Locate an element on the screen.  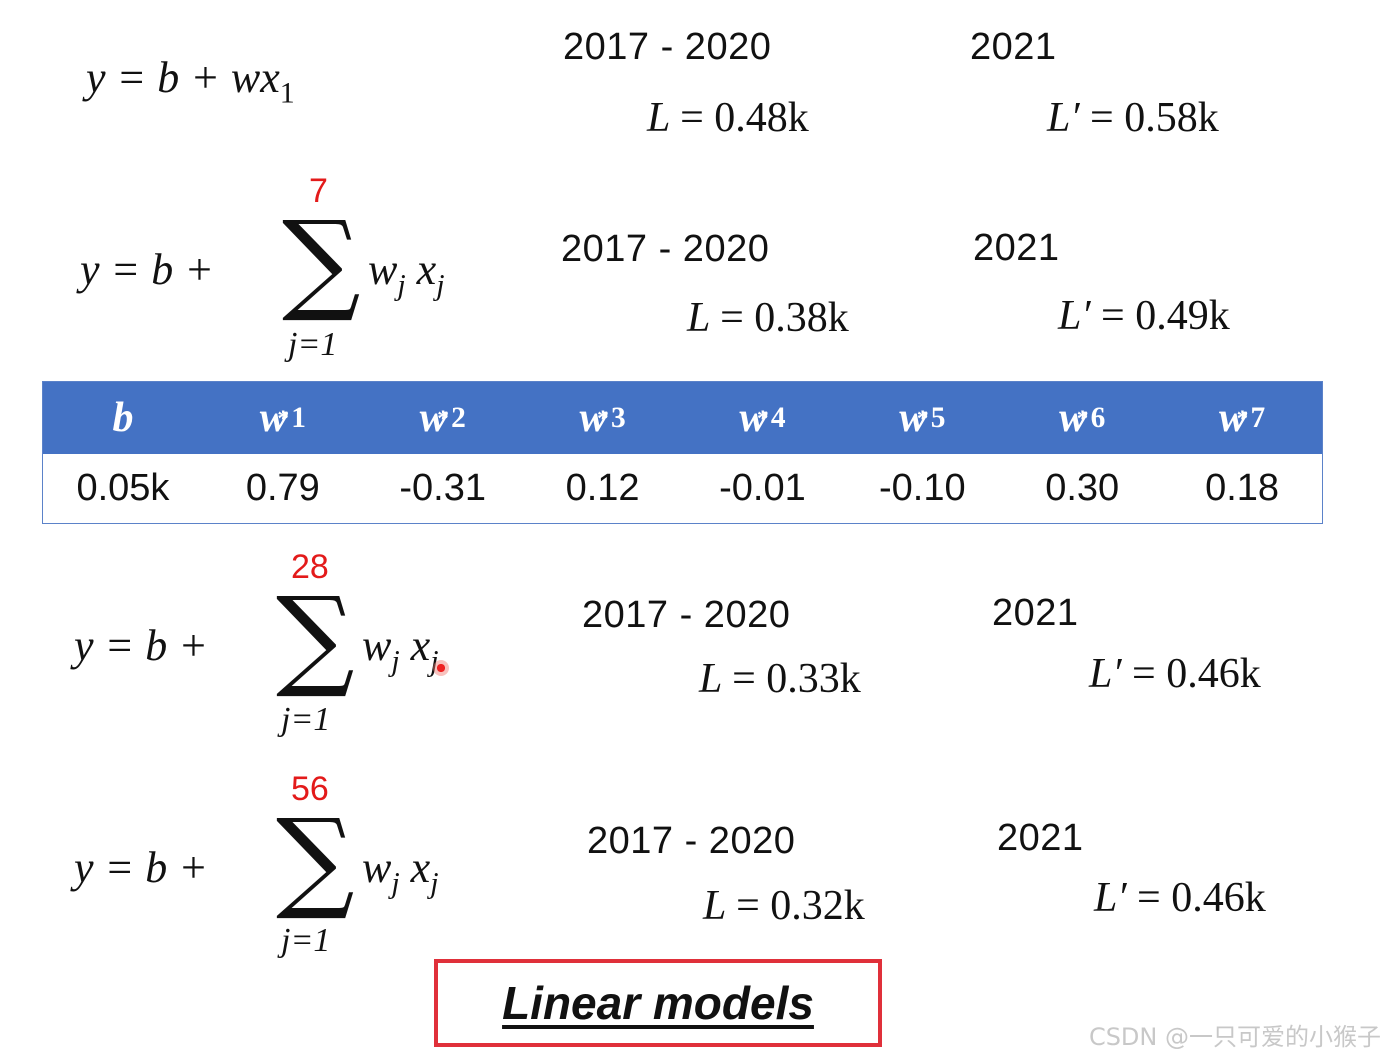
formula-lhs: y = b + w is located at coordinates (173, 77).